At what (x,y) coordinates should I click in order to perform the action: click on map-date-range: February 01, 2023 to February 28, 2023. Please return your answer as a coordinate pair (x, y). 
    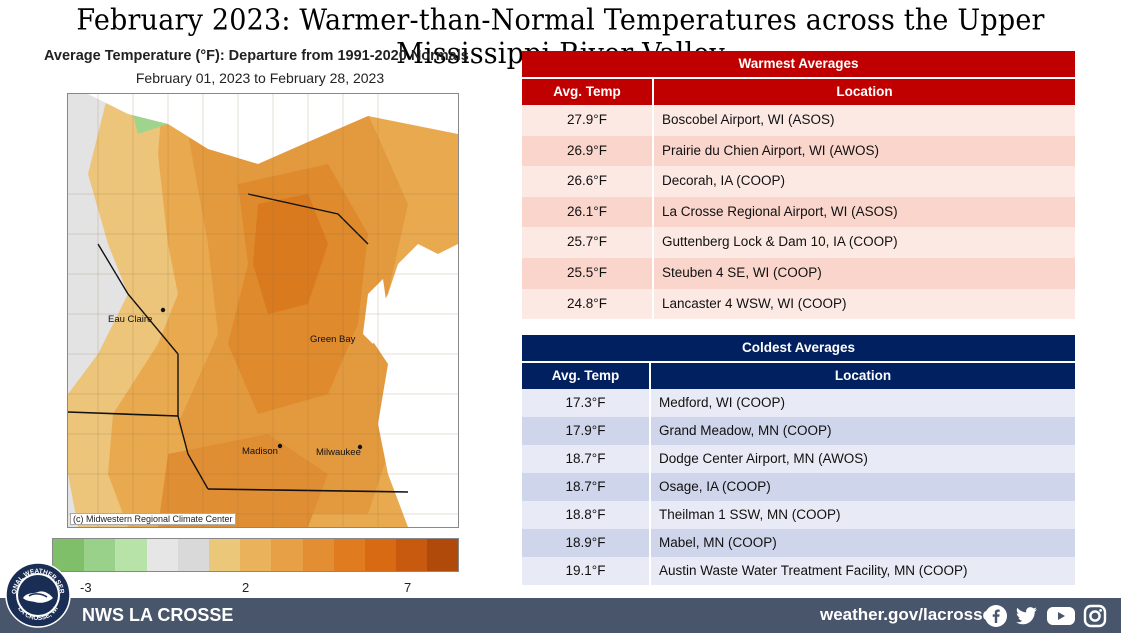
    Looking at the image, I should click on (260, 78).